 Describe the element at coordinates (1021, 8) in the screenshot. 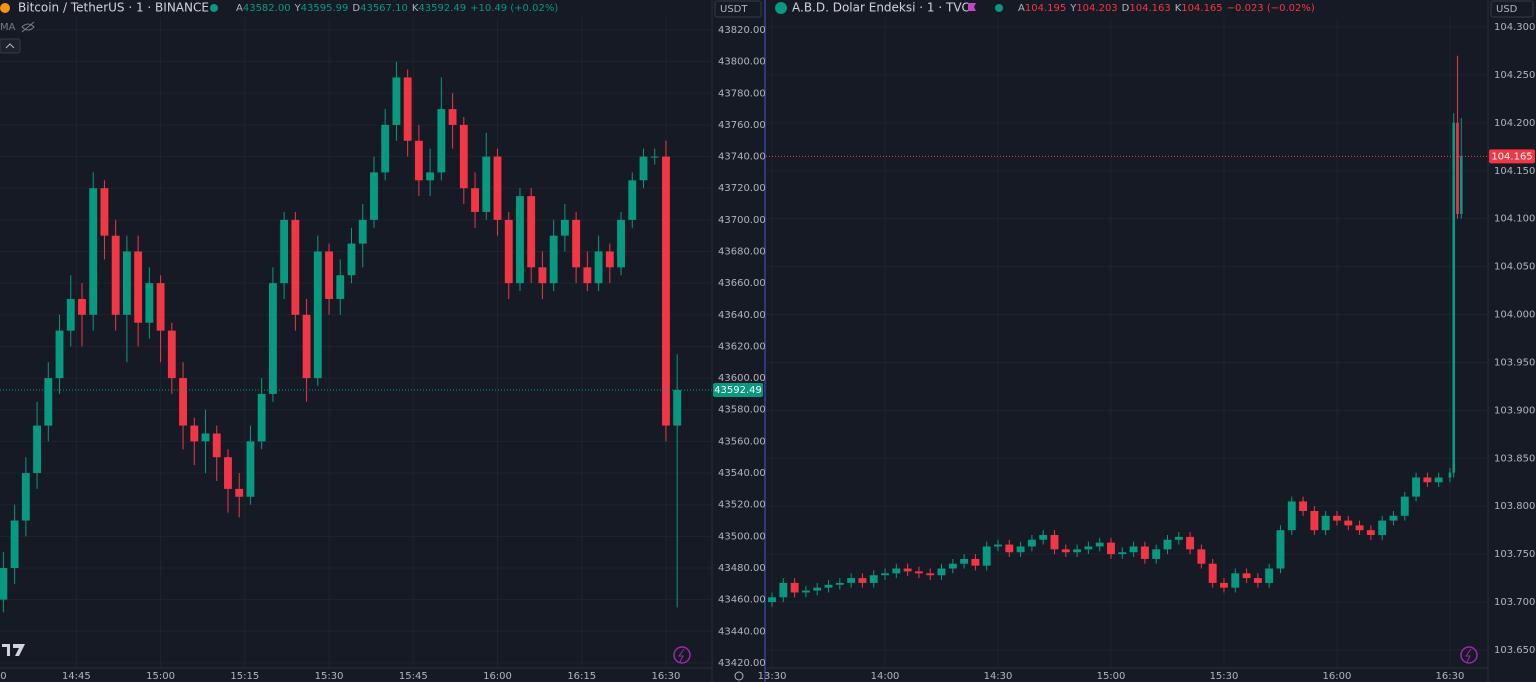

I see `ohlc-label: A` at that location.